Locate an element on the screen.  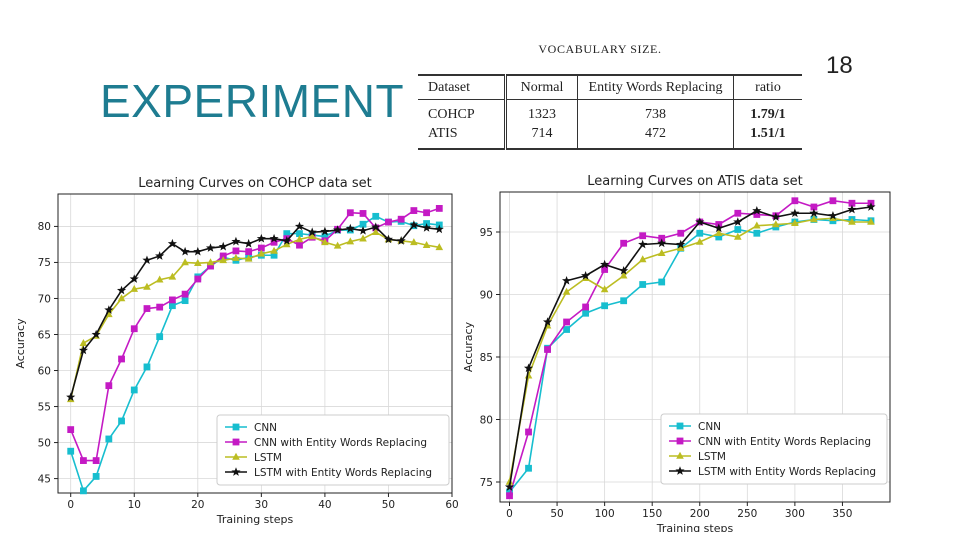
series-lstm is located at coordinates (255, 315).